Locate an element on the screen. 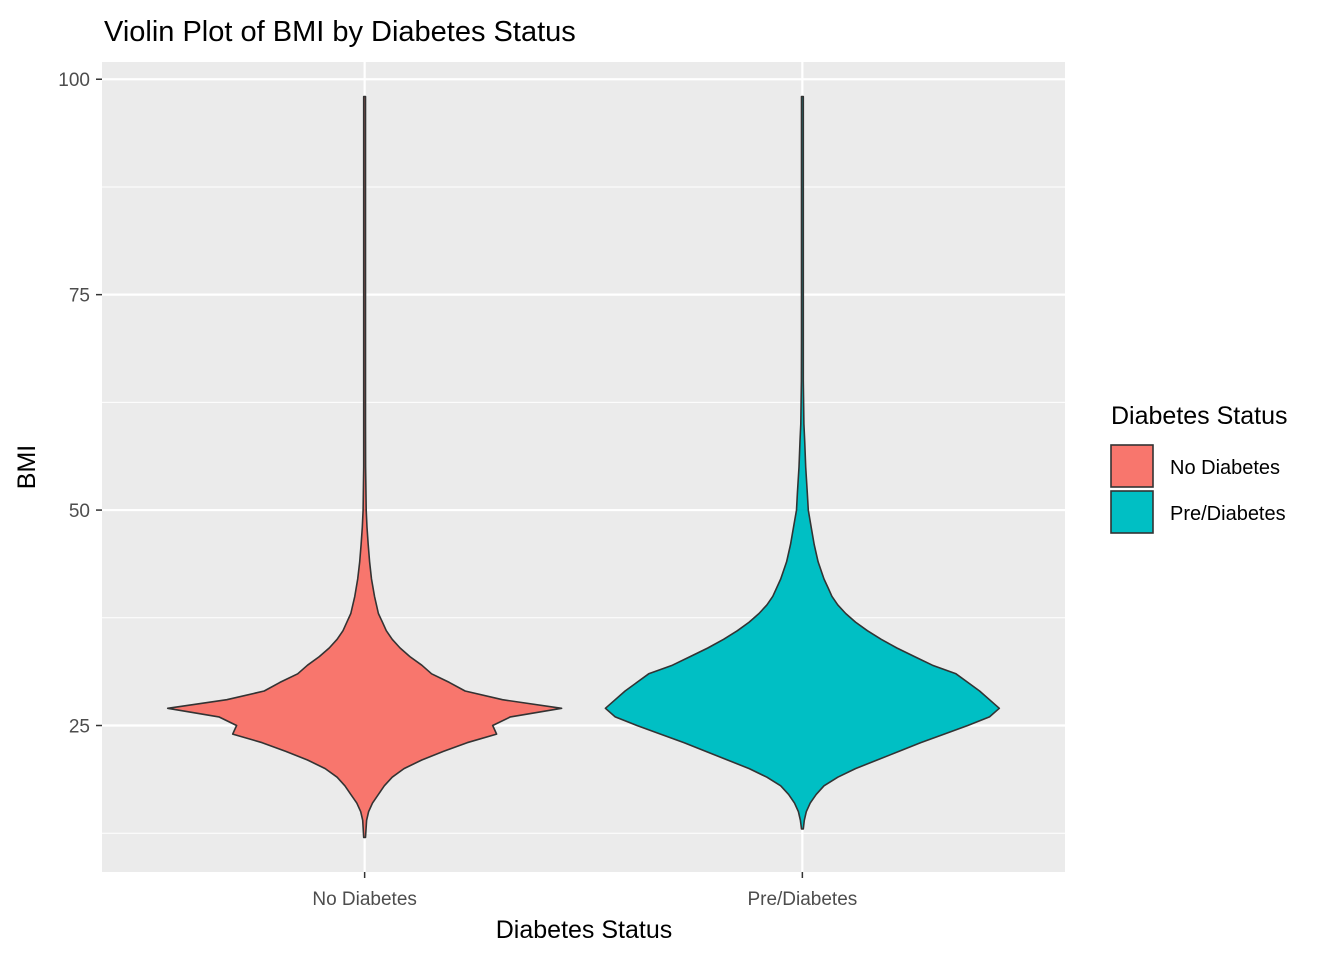 This screenshot has height=960, width=1344. chart-title: Violin Plot of BMI by Diabetes Status is located at coordinates (340, 32).